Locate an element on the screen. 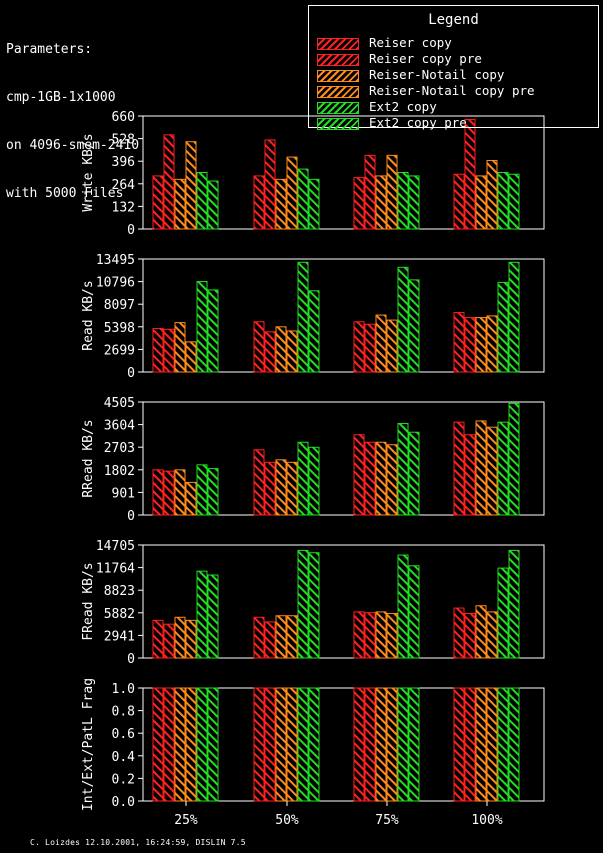 The height and width of the screenshot is (853, 603). legend-swatch-reiser-notail-copy is located at coordinates (338, 75).